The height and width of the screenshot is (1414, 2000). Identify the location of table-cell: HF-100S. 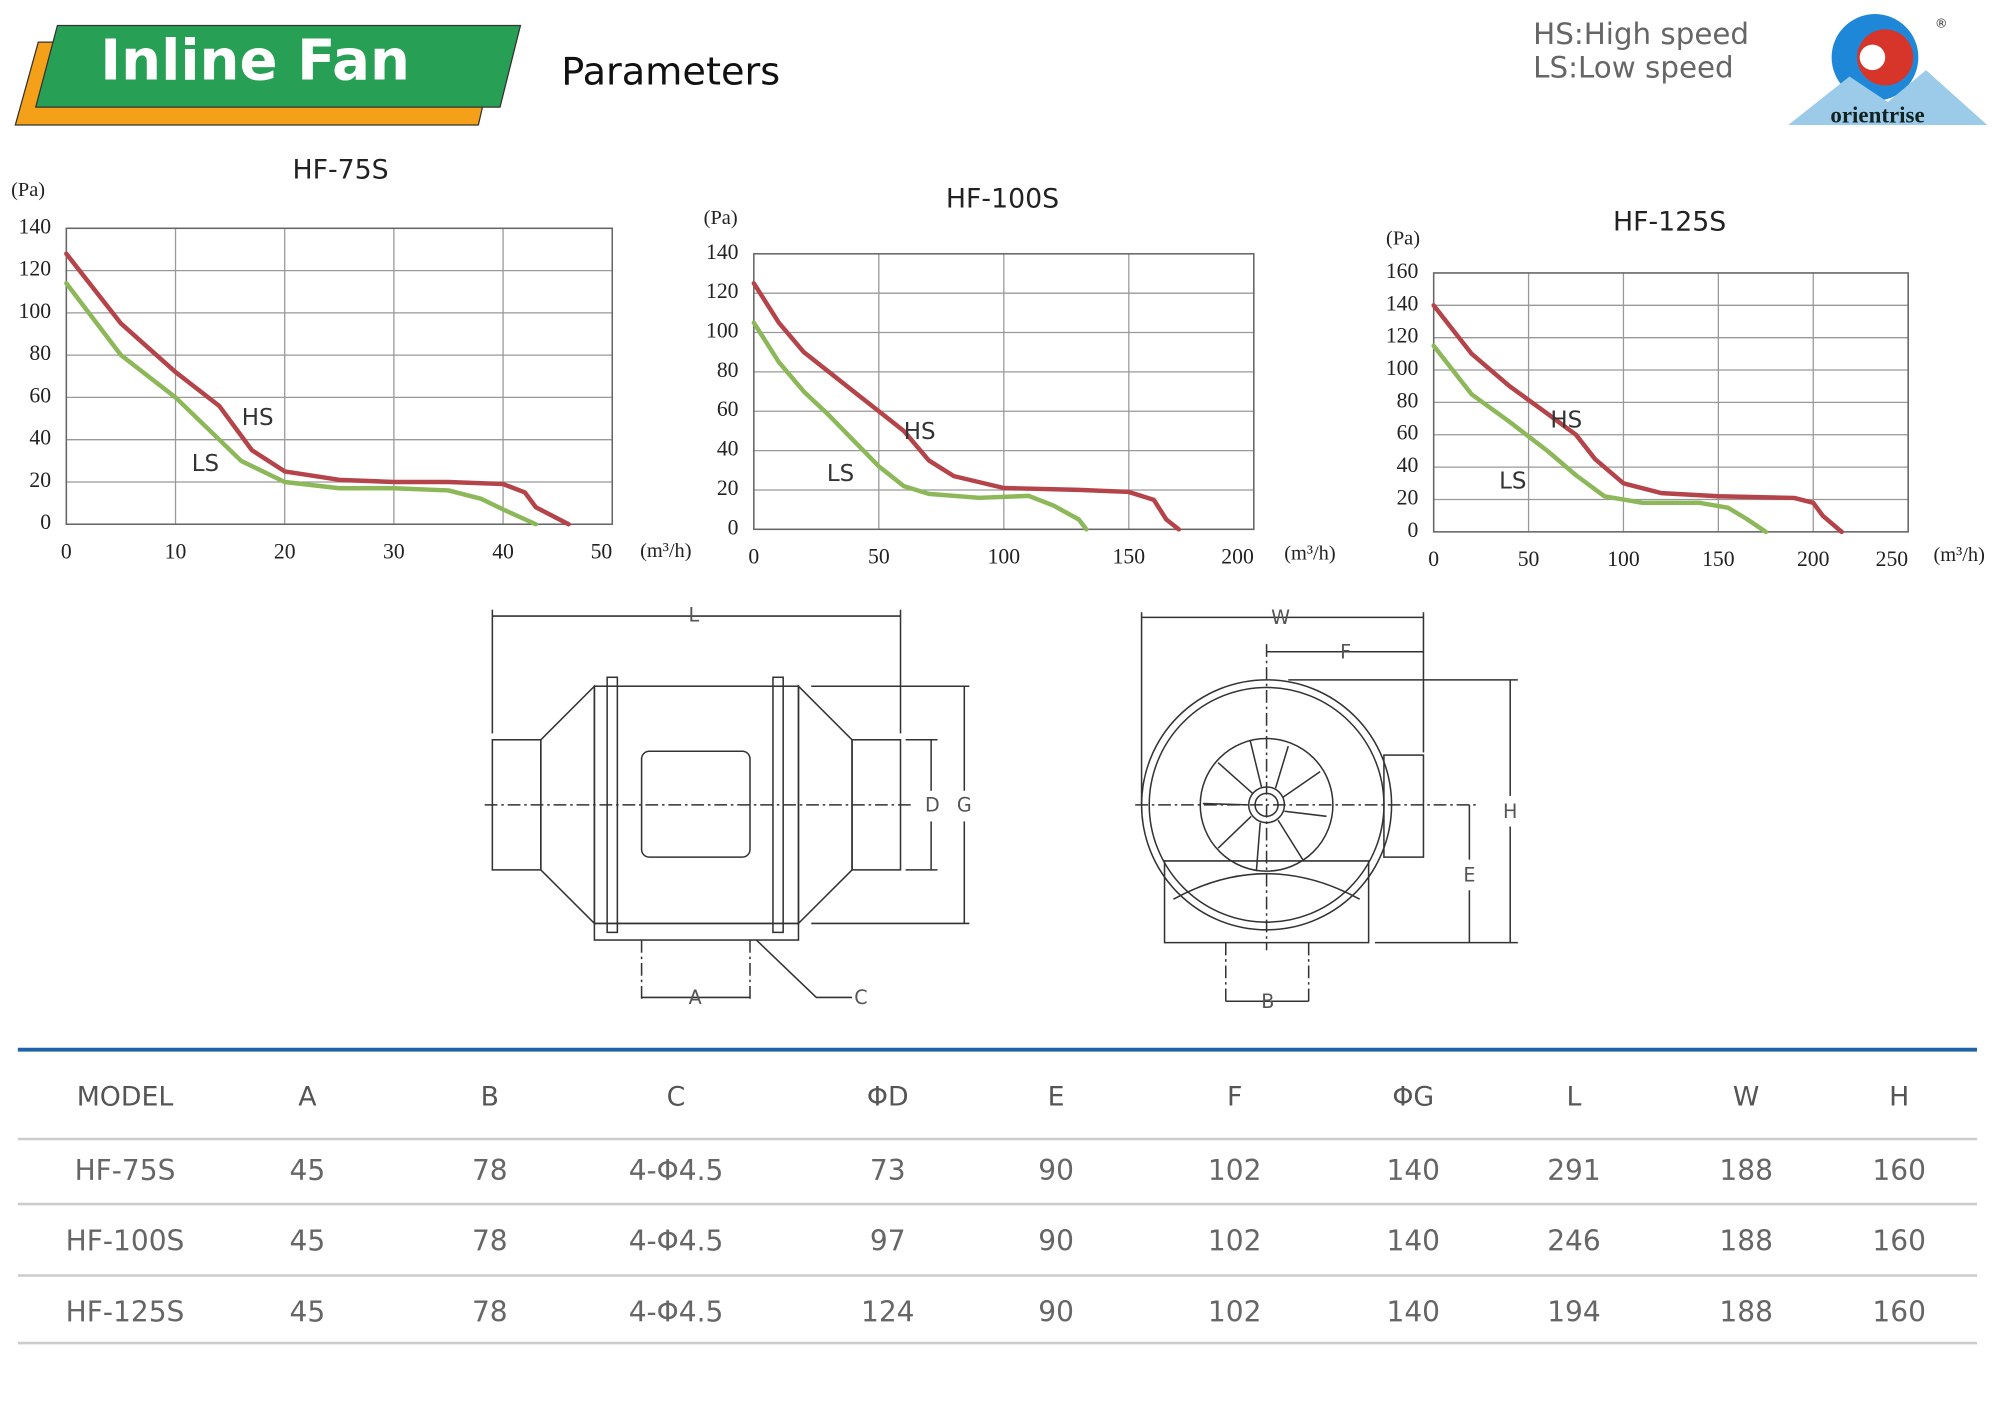
(125, 1240).